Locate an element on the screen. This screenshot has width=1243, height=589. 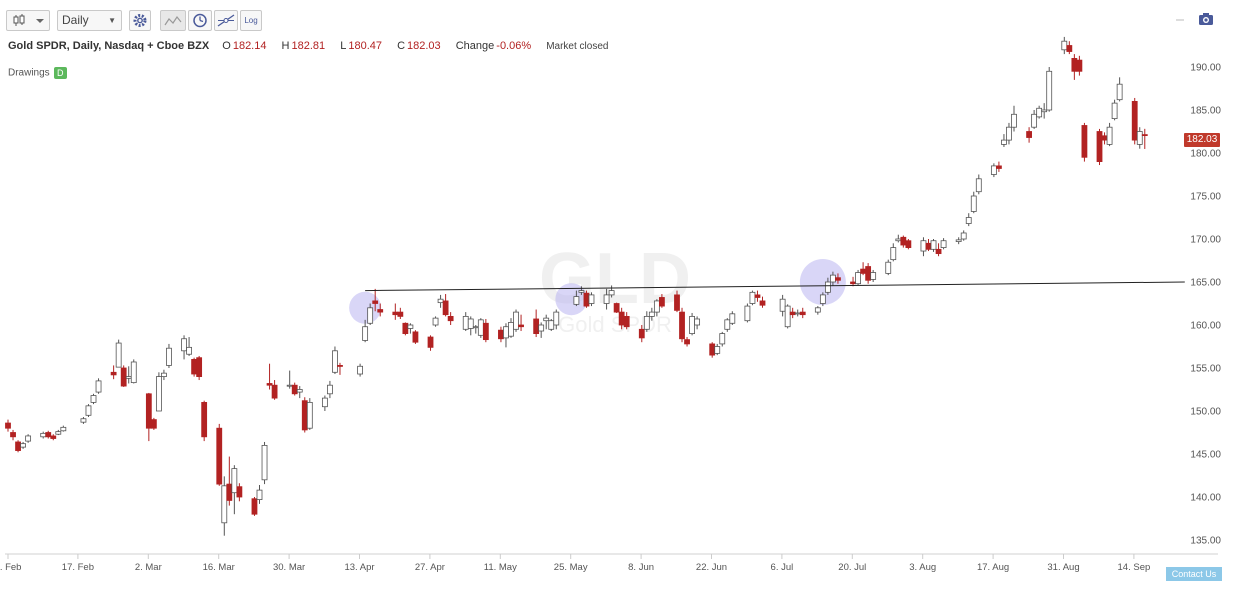
drawings-toggle: Drawings D is located at coordinates (37, 73).